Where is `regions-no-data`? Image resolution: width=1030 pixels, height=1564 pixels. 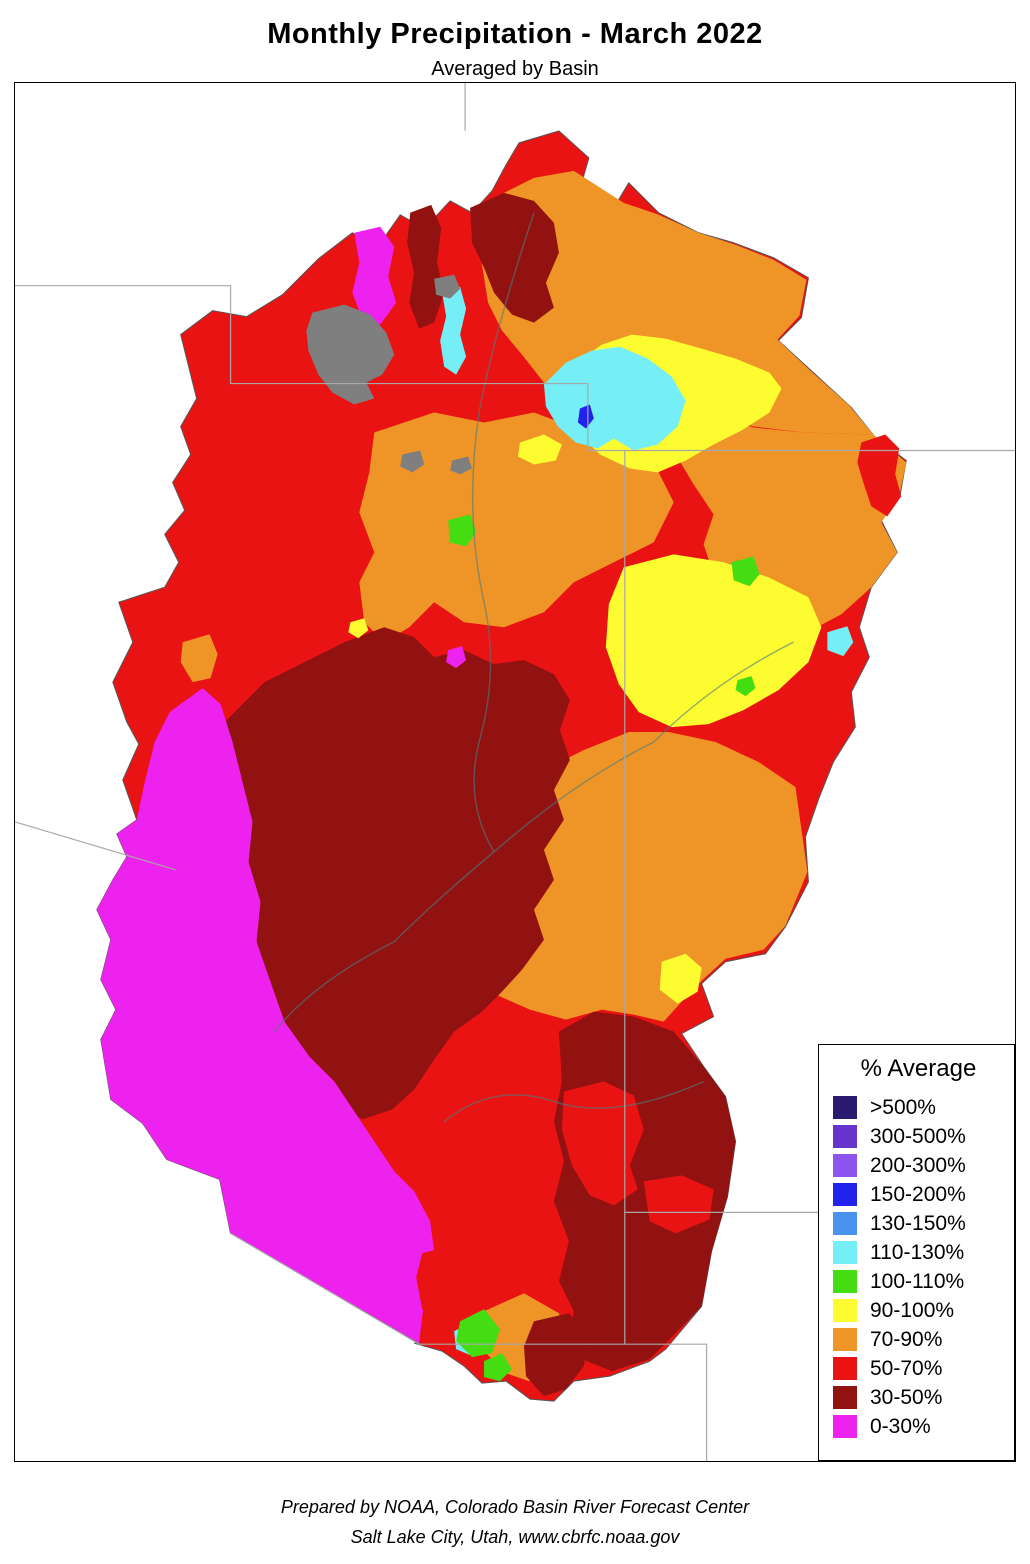 regions-no-data is located at coordinates (389, 374).